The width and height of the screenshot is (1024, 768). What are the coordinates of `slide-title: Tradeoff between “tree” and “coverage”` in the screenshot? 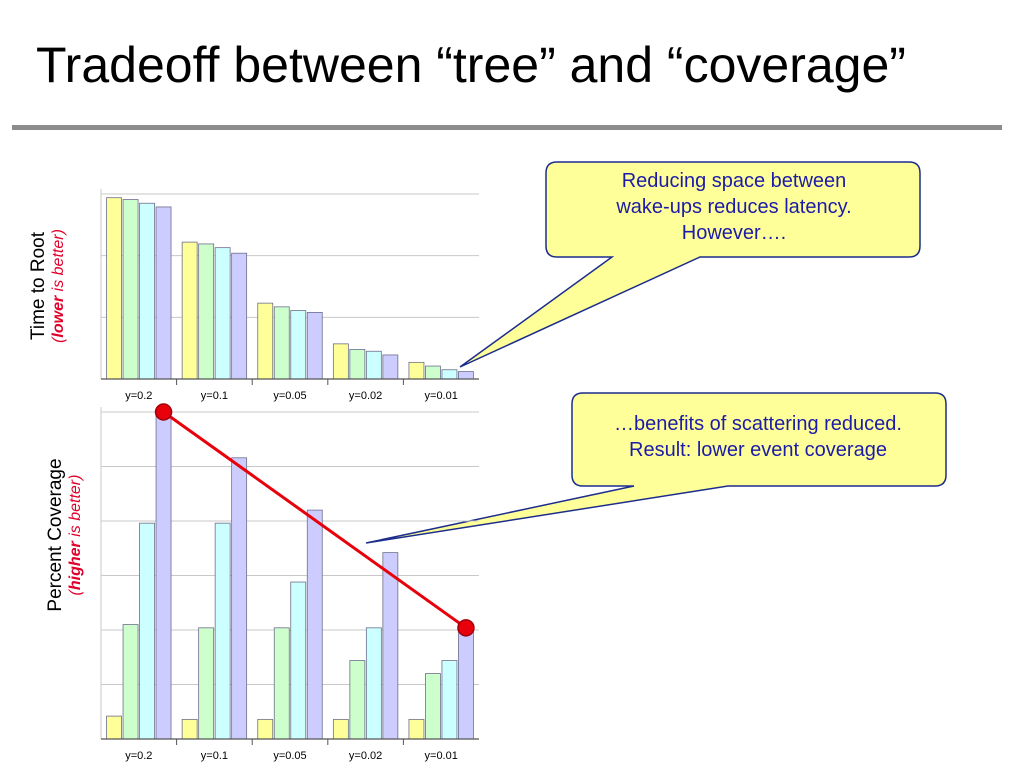 It's located at (471, 65).